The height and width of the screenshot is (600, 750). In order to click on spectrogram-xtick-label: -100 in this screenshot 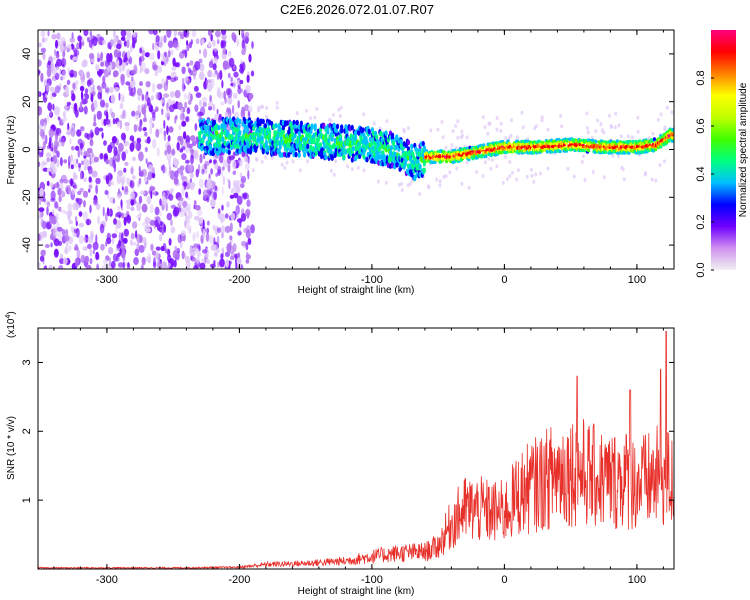, I will do `click(372, 280)`.